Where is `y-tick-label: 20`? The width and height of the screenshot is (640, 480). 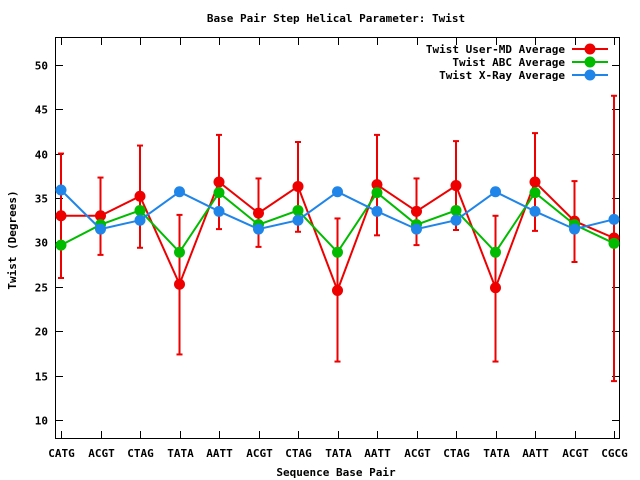
y-tick-label: 20 is located at coordinates (41, 332).